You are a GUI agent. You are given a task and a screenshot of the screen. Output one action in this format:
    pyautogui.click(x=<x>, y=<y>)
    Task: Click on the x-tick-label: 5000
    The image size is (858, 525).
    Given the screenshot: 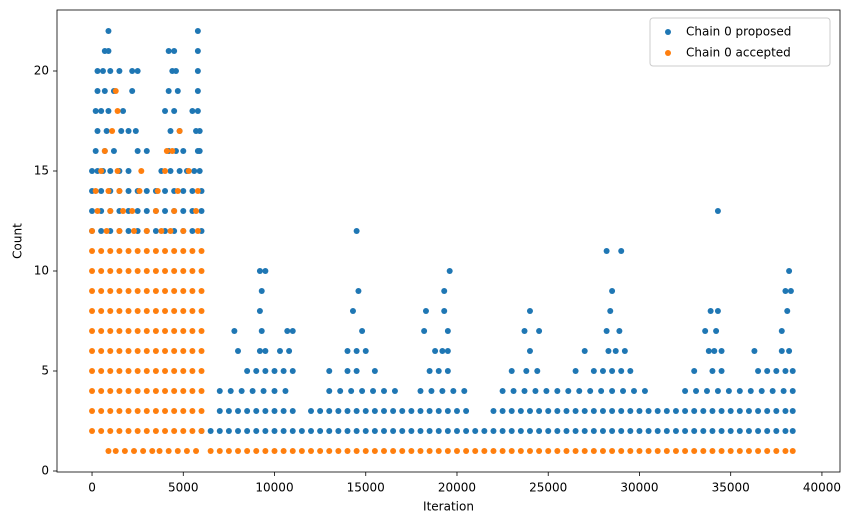 What is the action you would take?
    pyautogui.click(x=183, y=488)
    